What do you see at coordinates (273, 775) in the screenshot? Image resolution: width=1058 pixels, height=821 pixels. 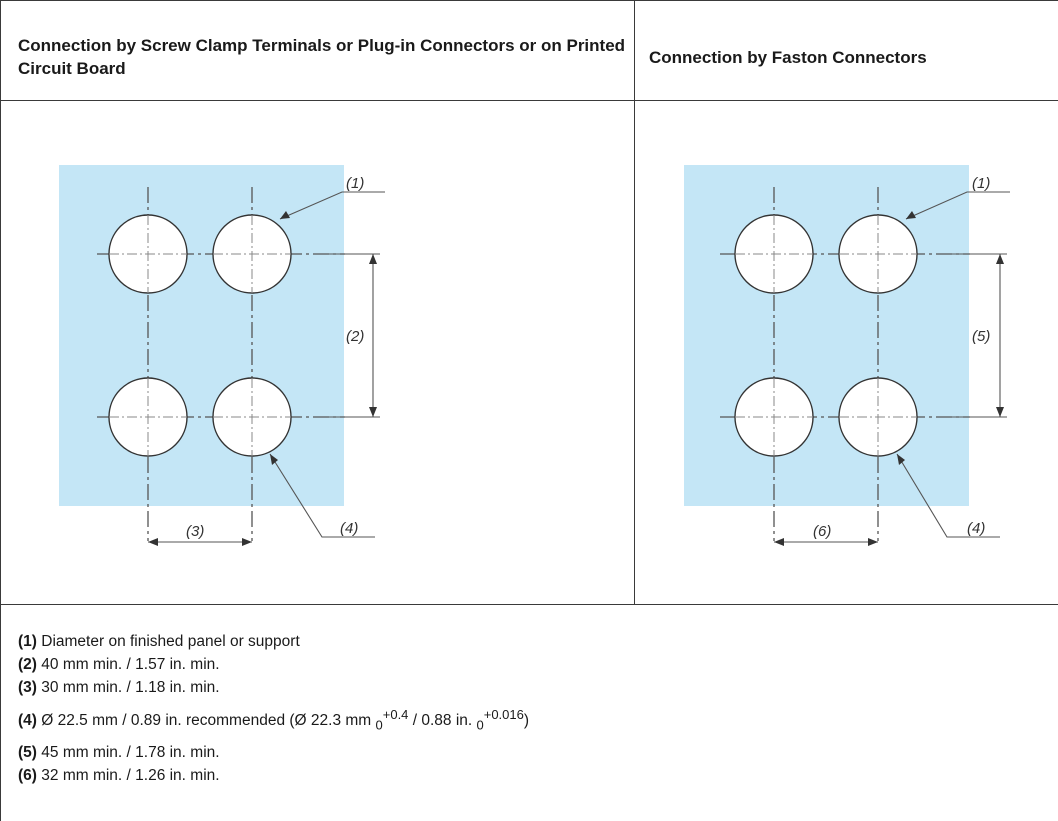 I see `legend-item-6: (6) 32 mm min. / 1.26 in. min.` at bounding box center [273, 775].